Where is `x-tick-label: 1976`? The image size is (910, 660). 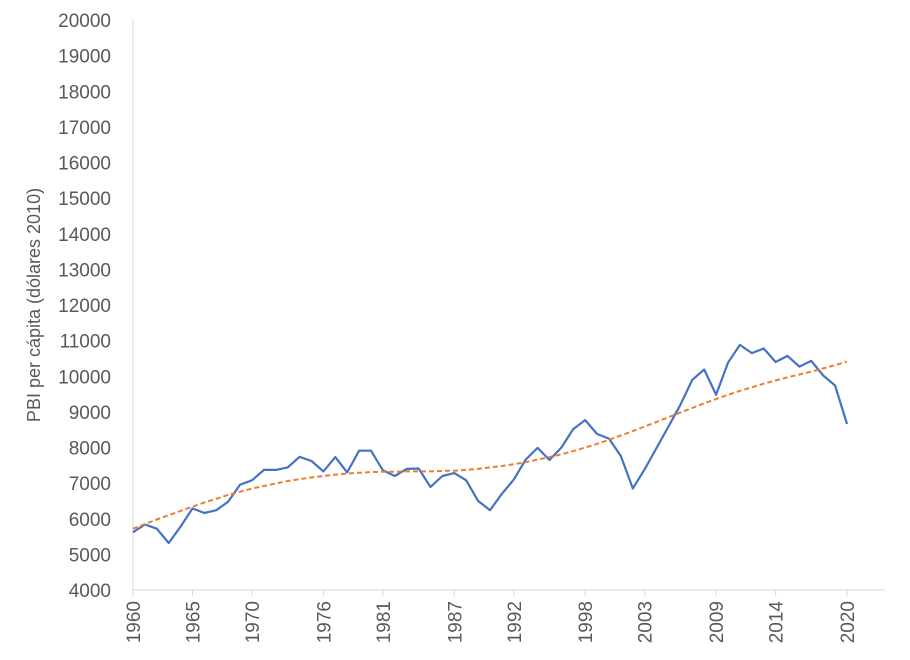
x-tick-label: 1976 is located at coordinates (324, 622).